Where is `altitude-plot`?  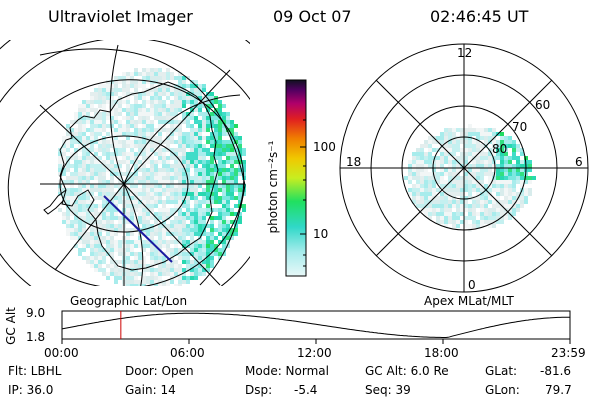
altitude-plot is located at coordinates (316, 327).